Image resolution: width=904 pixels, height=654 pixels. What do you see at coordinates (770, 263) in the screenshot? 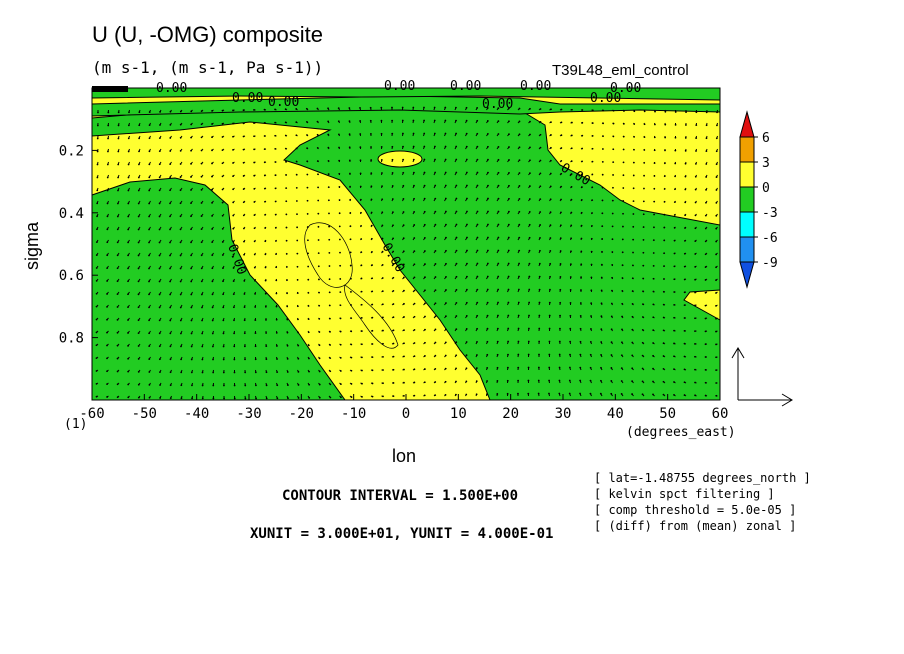
I see `colorbar-label: -9` at bounding box center [770, 263].